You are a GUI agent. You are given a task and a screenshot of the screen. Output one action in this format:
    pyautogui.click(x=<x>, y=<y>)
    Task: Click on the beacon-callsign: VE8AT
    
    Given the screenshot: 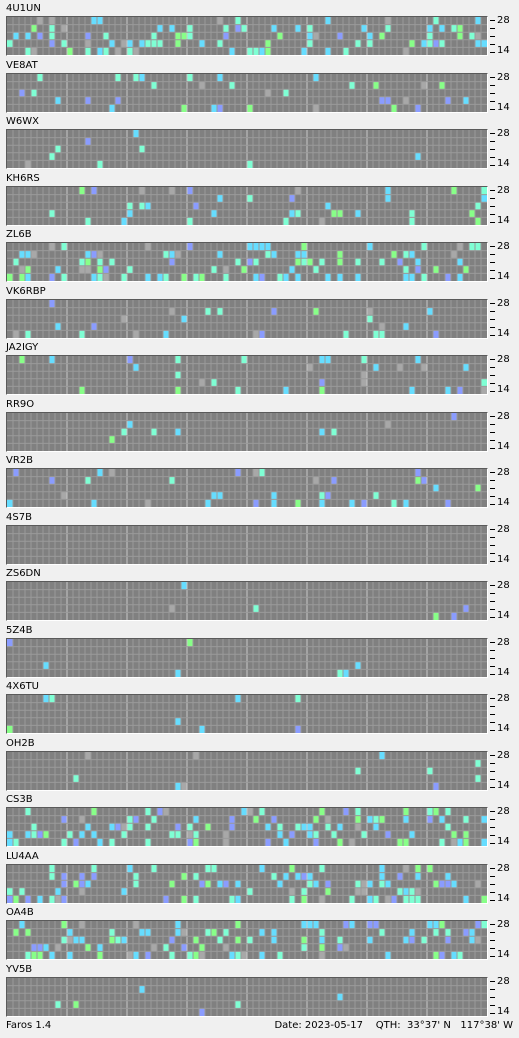 What is the action you would take?
    pyautogui.click(x=22, y=65)
    